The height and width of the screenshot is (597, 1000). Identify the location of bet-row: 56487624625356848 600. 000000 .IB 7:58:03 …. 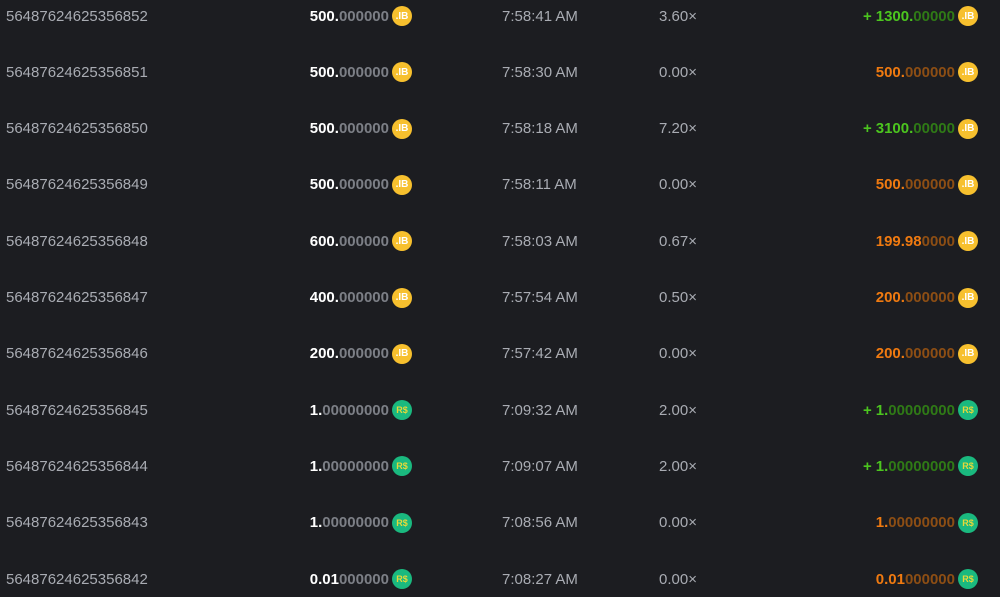
(500, 241).